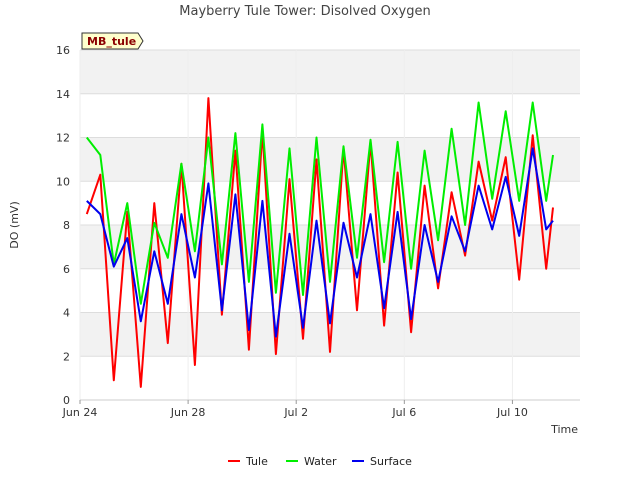 This screenshot has height=480, width=640. Describe the element at coordinates (63, 181) in the screenshot. I see `y-tick-label: 10` at that location.